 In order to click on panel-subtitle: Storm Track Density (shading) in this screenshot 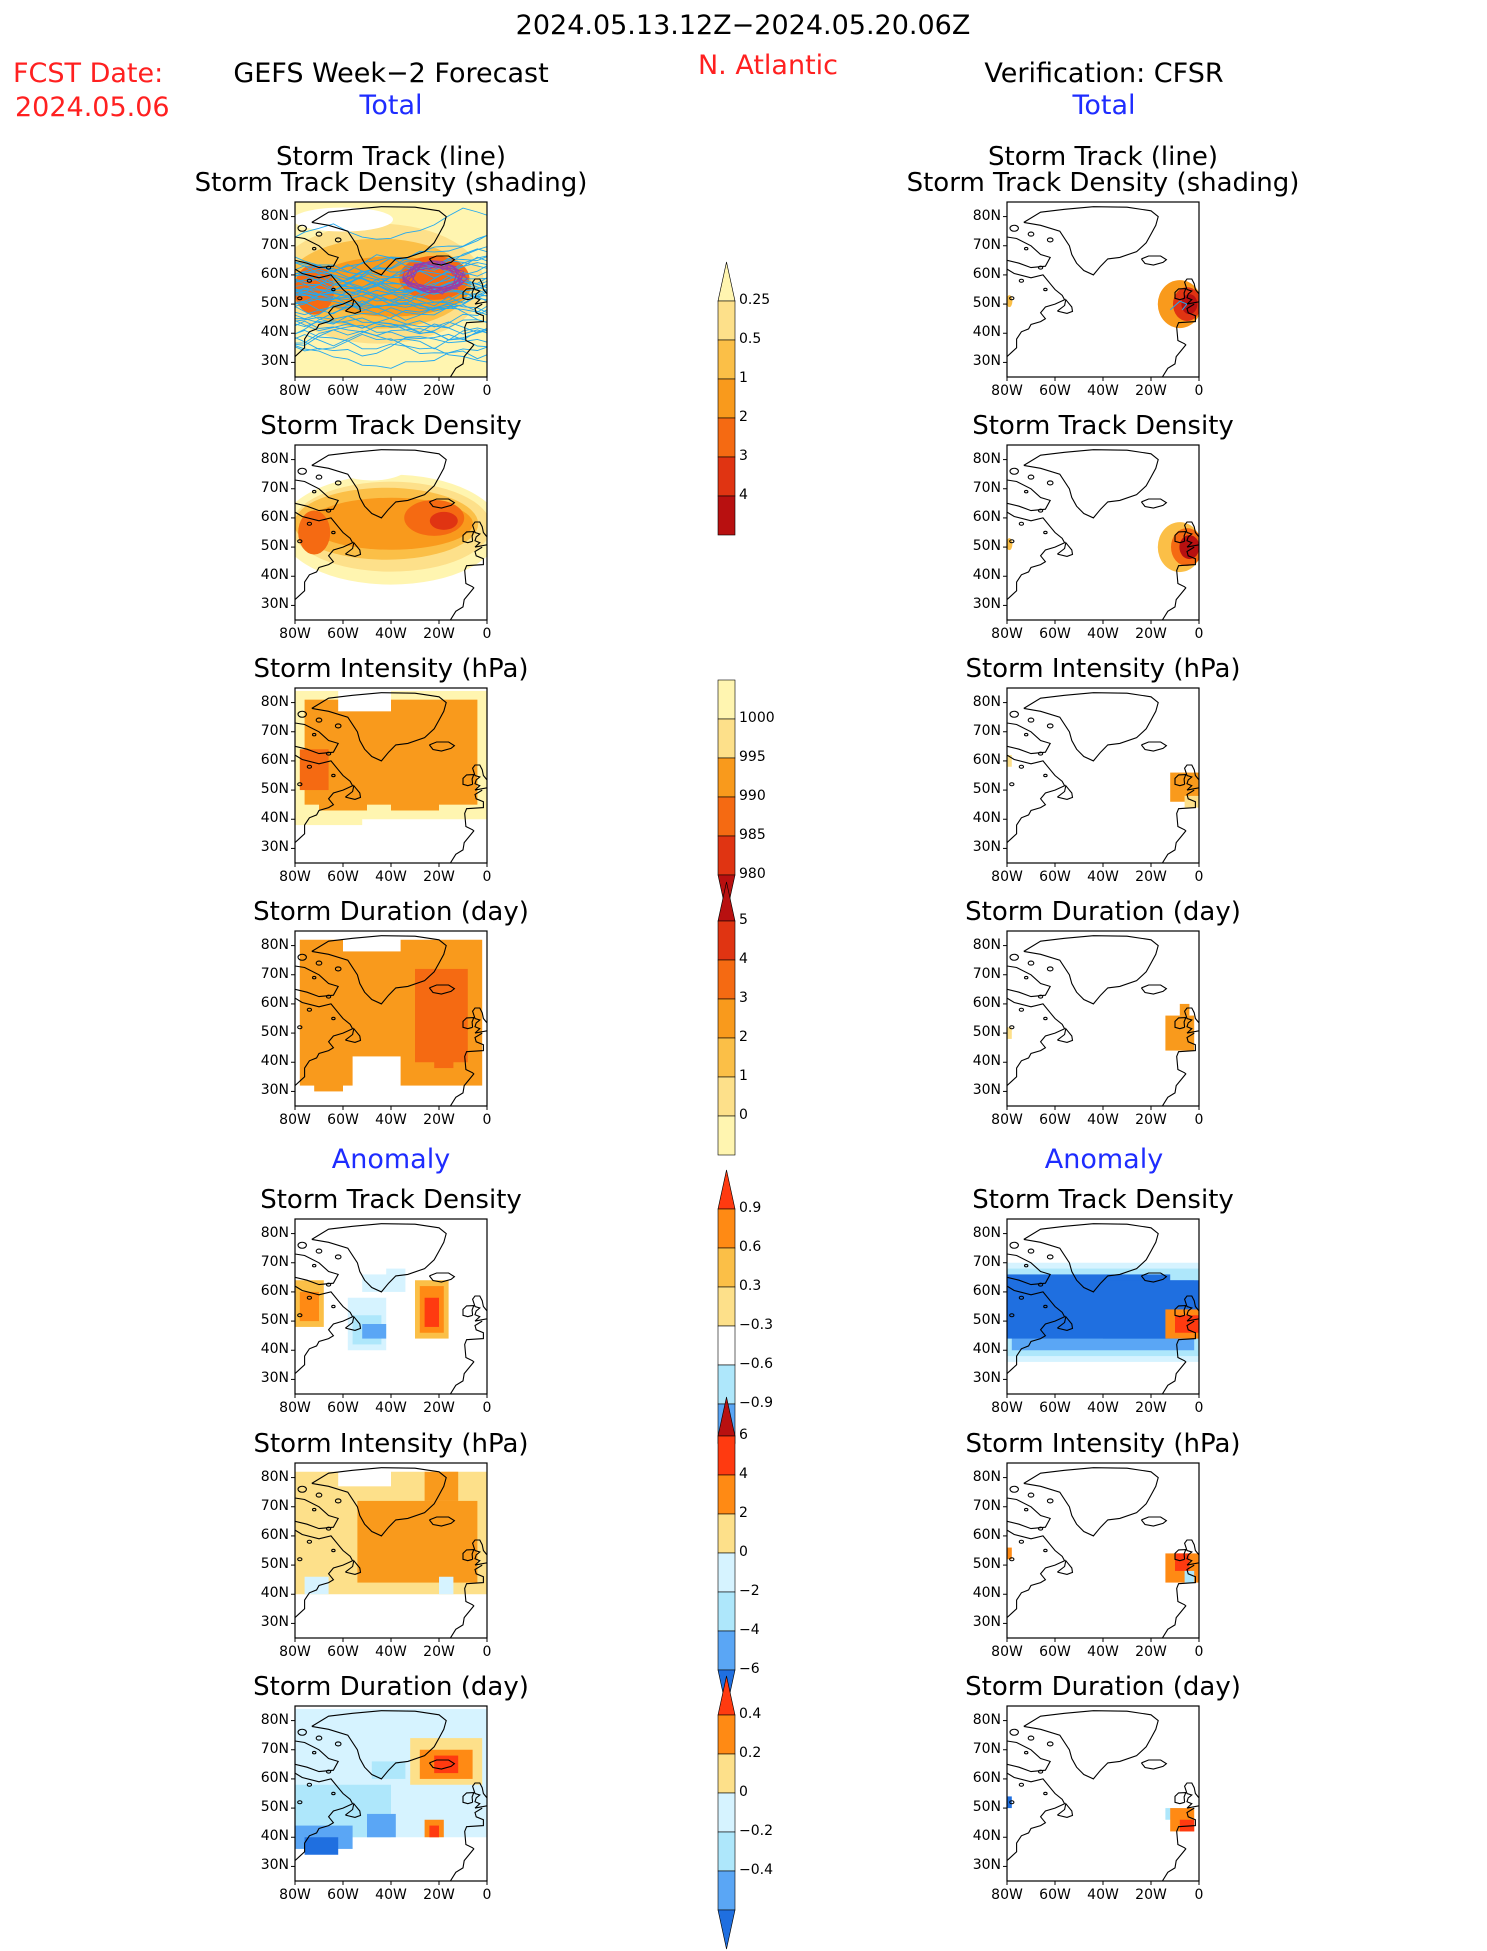, I will do `click(391, 183)`.